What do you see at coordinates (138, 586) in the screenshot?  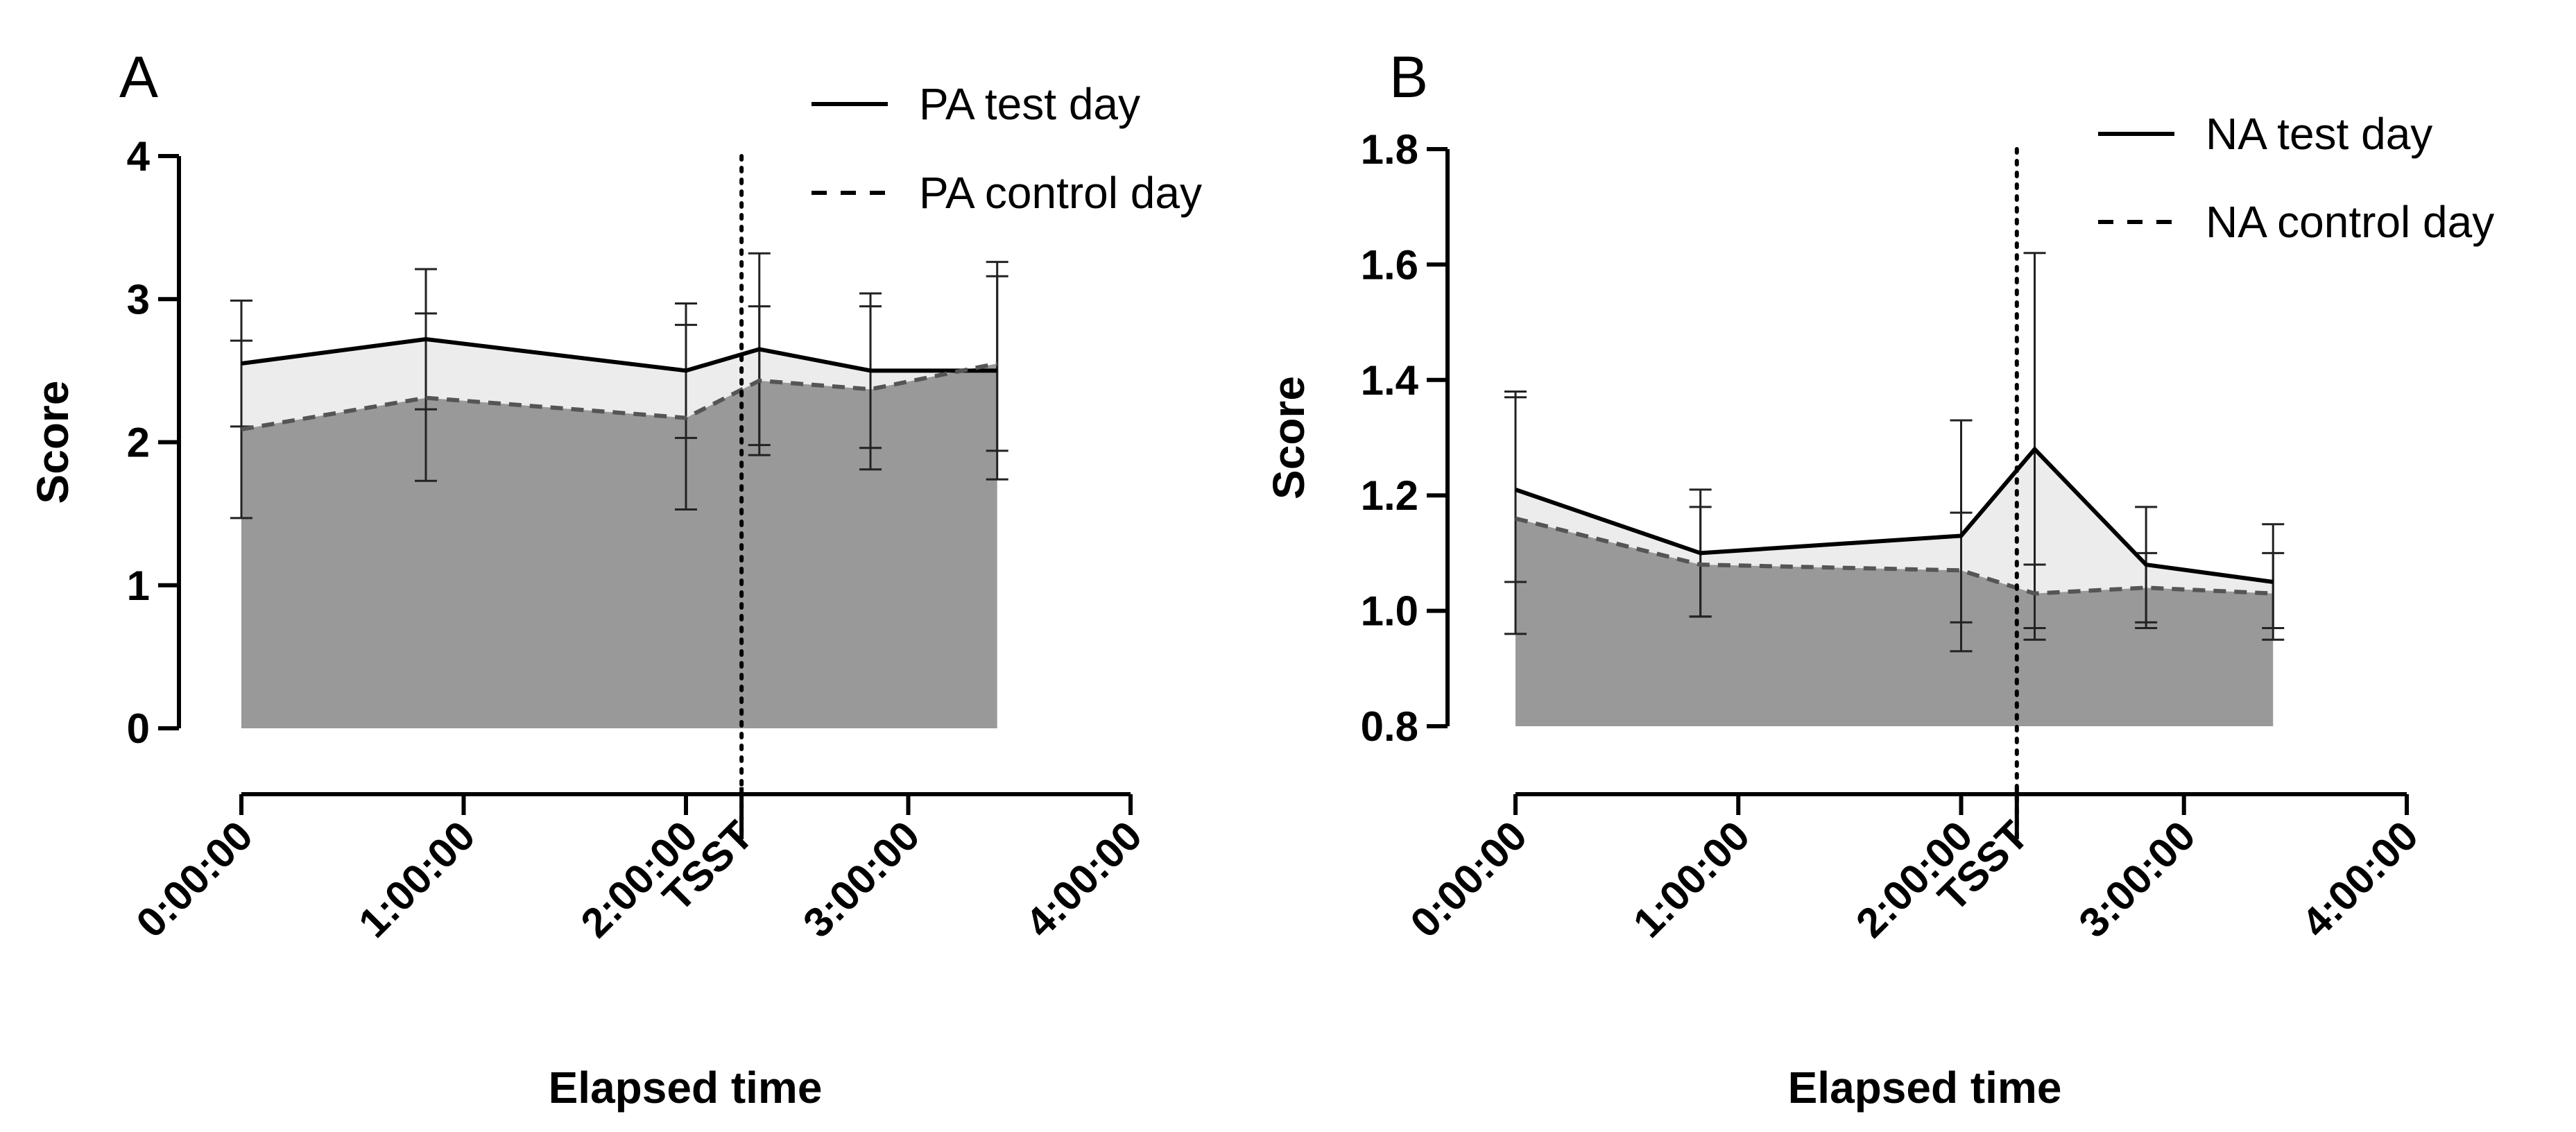 I see `y-tick-label: 1` at bounding box center [138, 586].